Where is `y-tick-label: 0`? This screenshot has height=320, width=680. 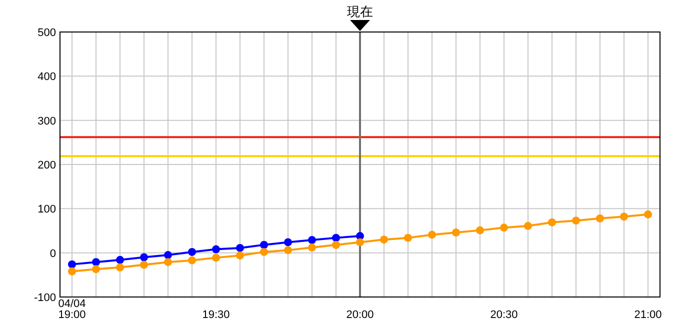
y-tick-label: 0 is located at coordinates (53, 254).